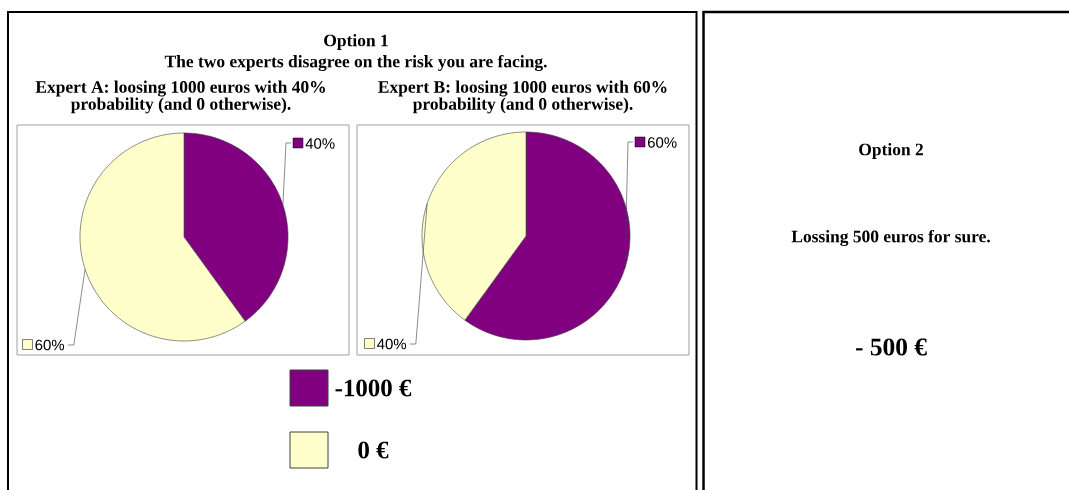 This screenshot has height=490, width=1069. I want to click on text: The two experts disagree on the risk you are facing., so click(355, 63).